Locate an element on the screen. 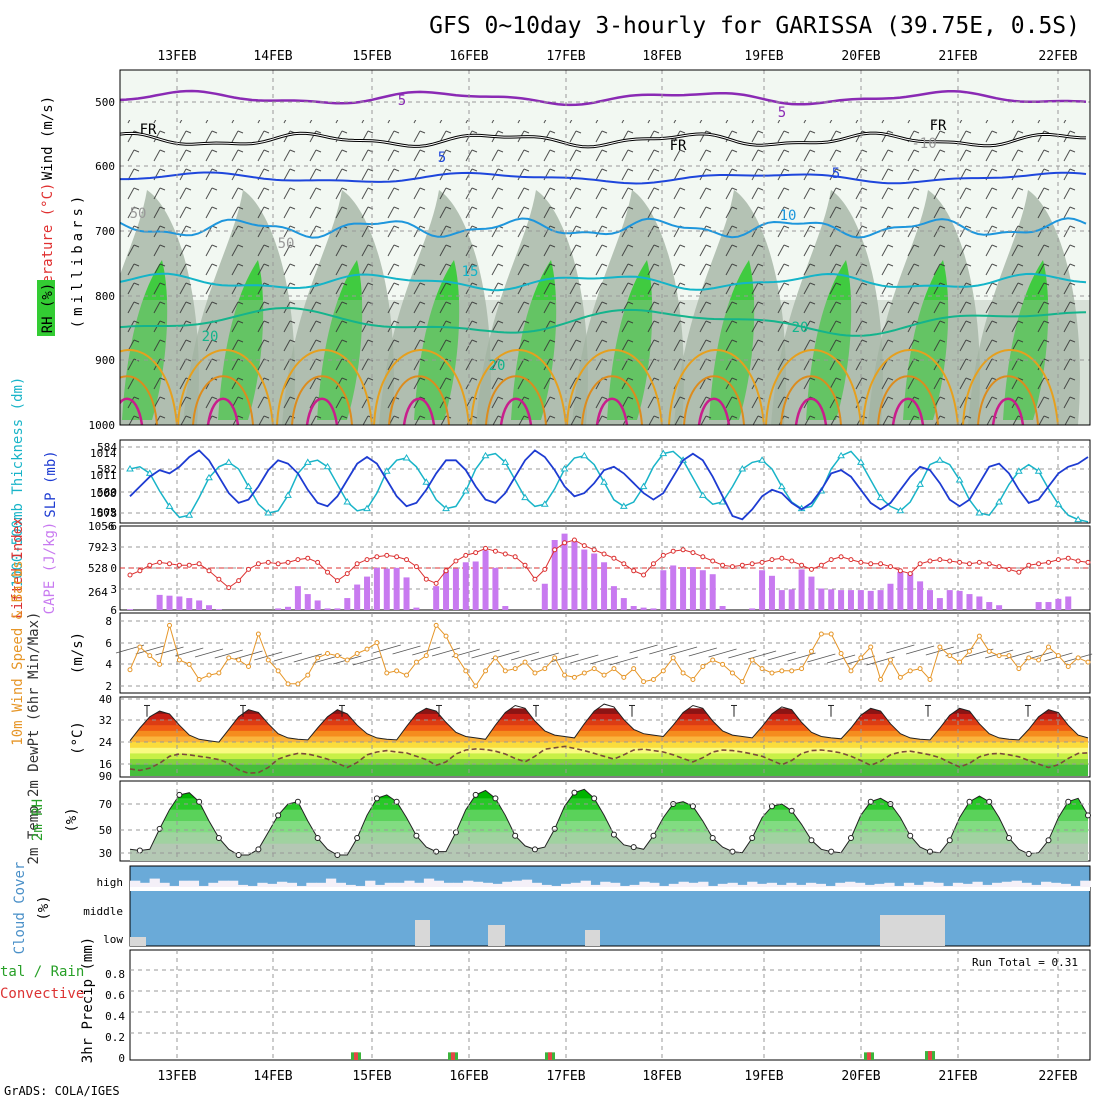  cloud-panel: high middle low Cloud Cover (%) is located at coordinates (551, 908).